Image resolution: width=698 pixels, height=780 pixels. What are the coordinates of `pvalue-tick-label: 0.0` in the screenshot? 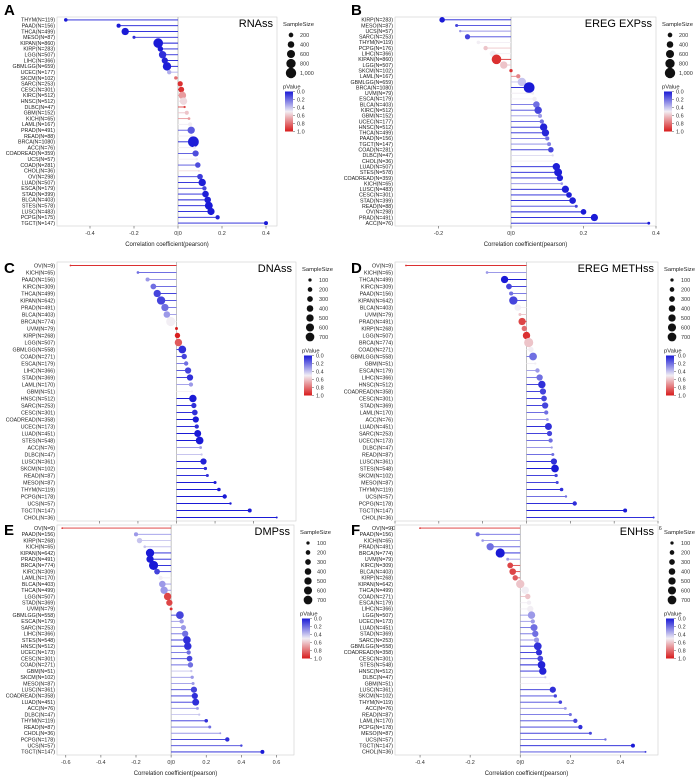 It's located at (680, 93).